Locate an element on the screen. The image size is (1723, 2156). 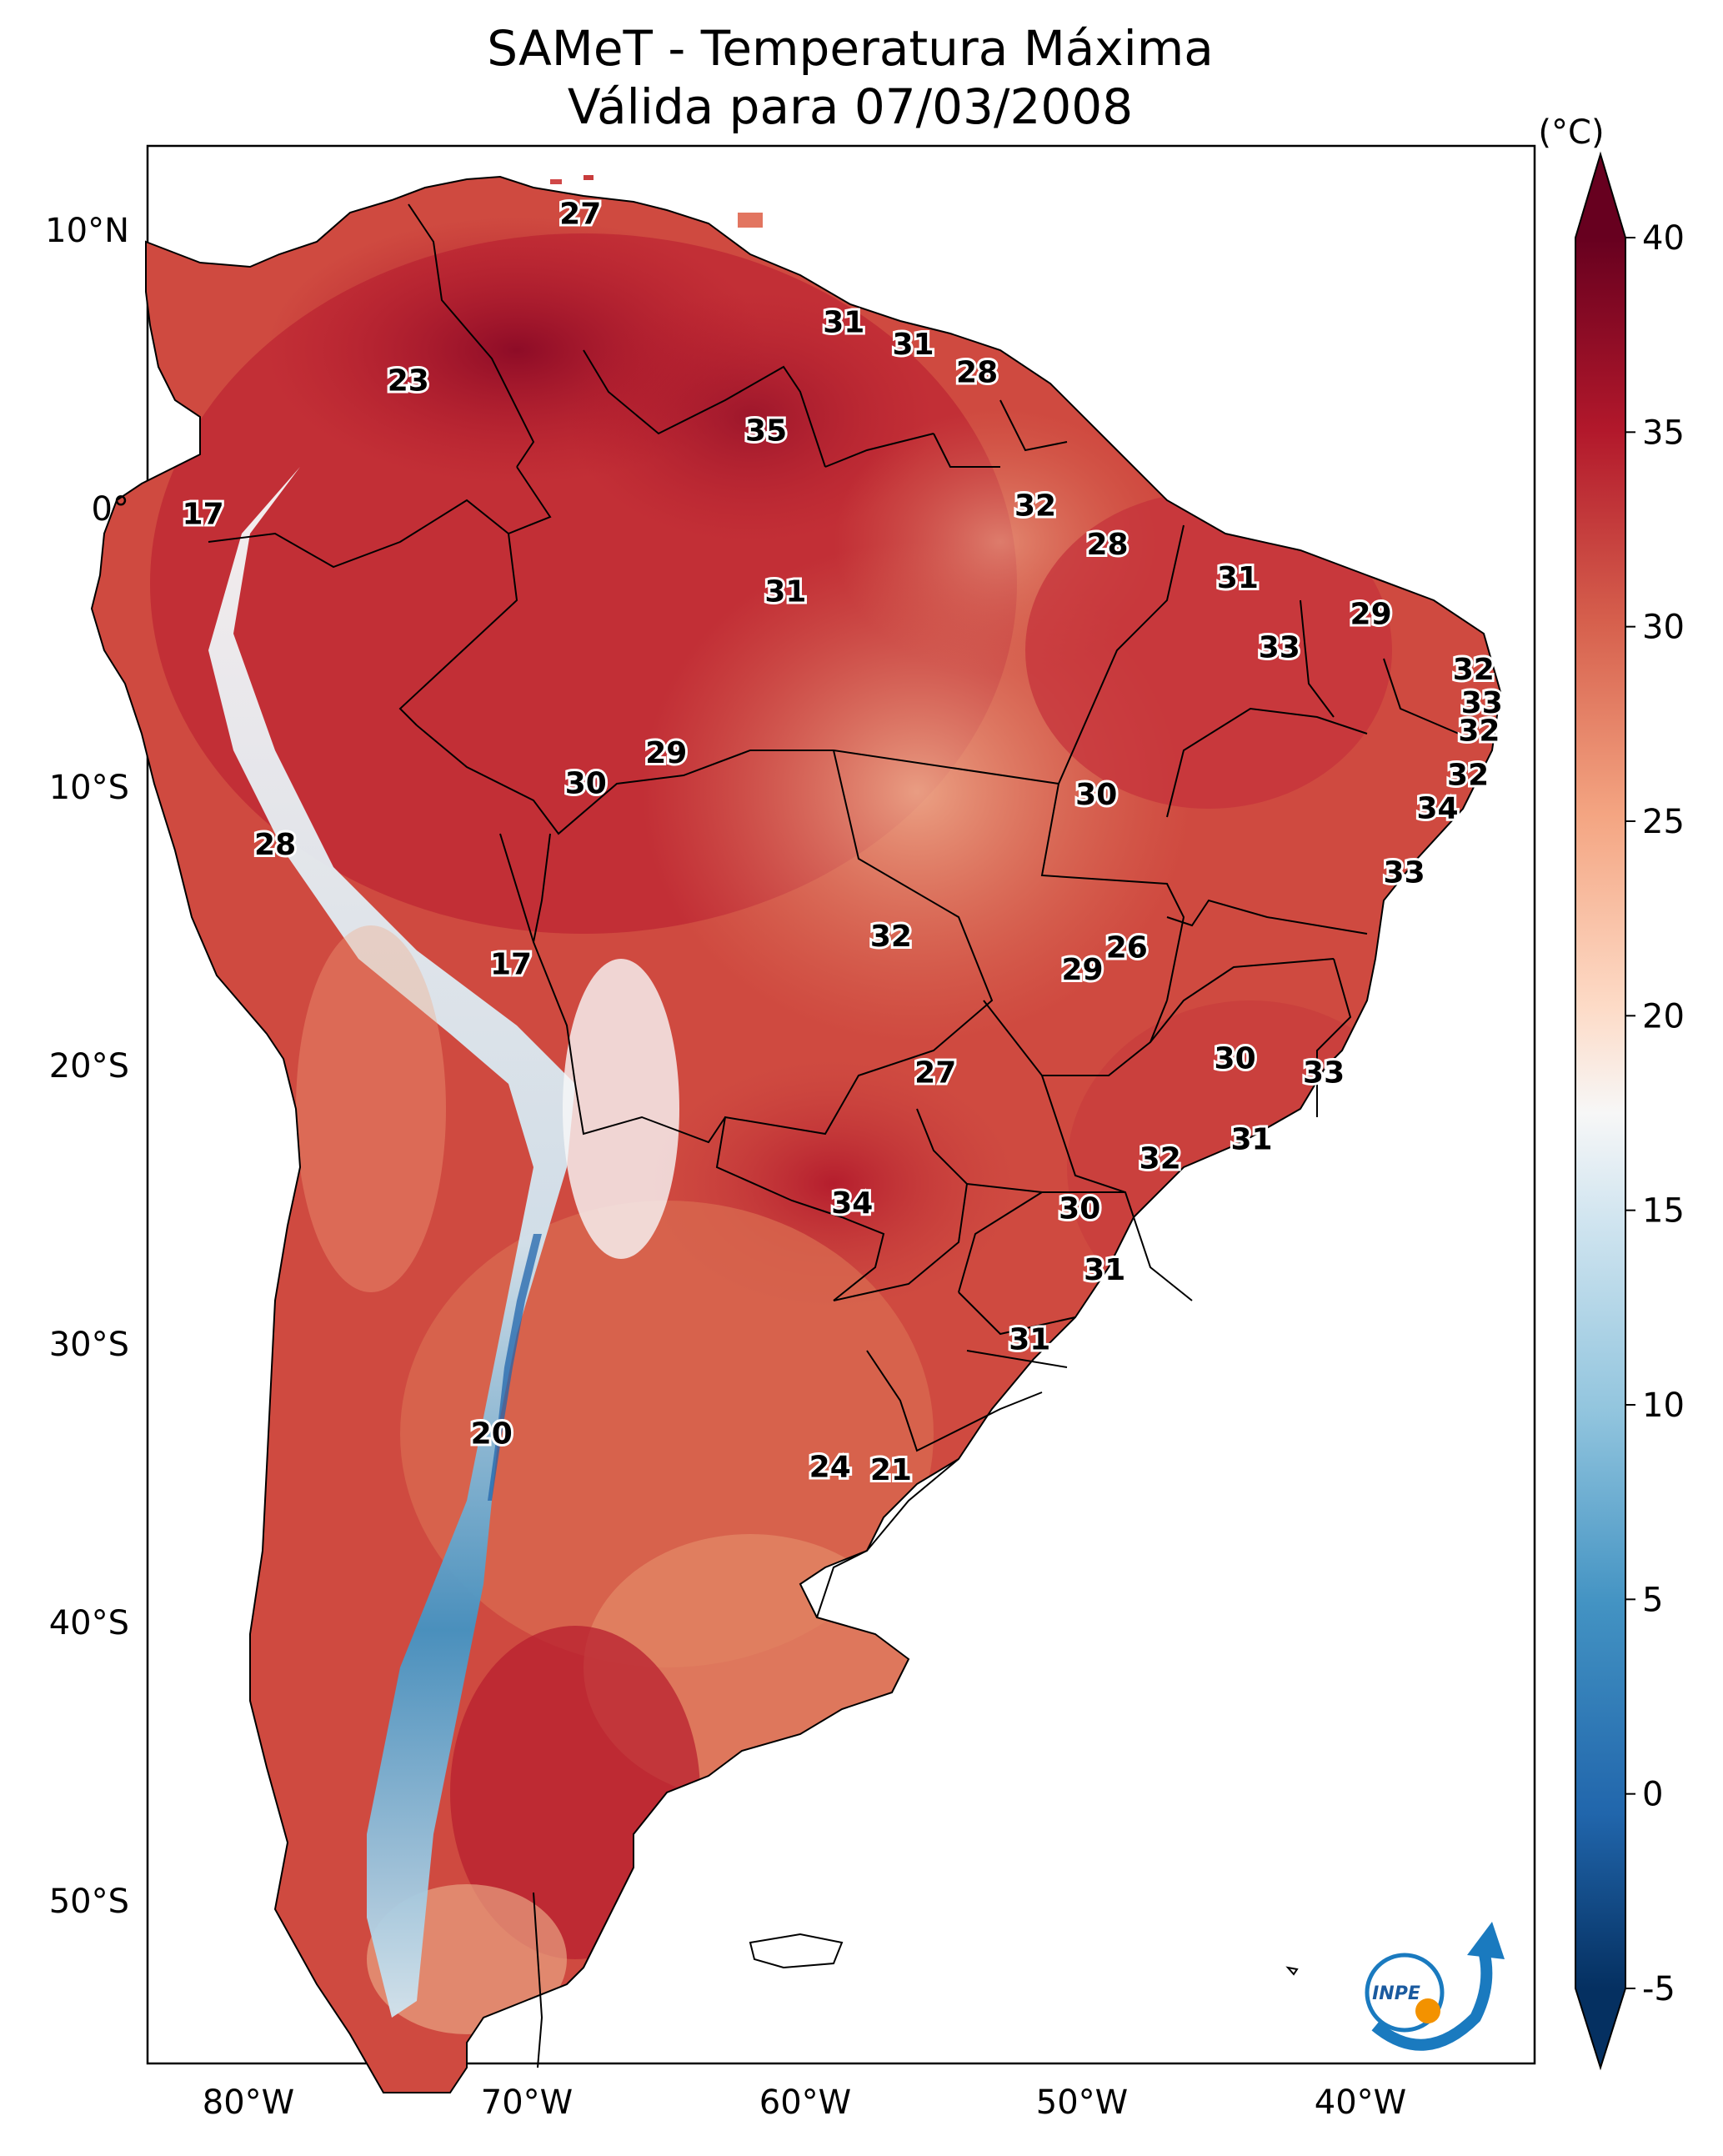
lat-label-50s: 50°S is located at coordinates (89, 1902).